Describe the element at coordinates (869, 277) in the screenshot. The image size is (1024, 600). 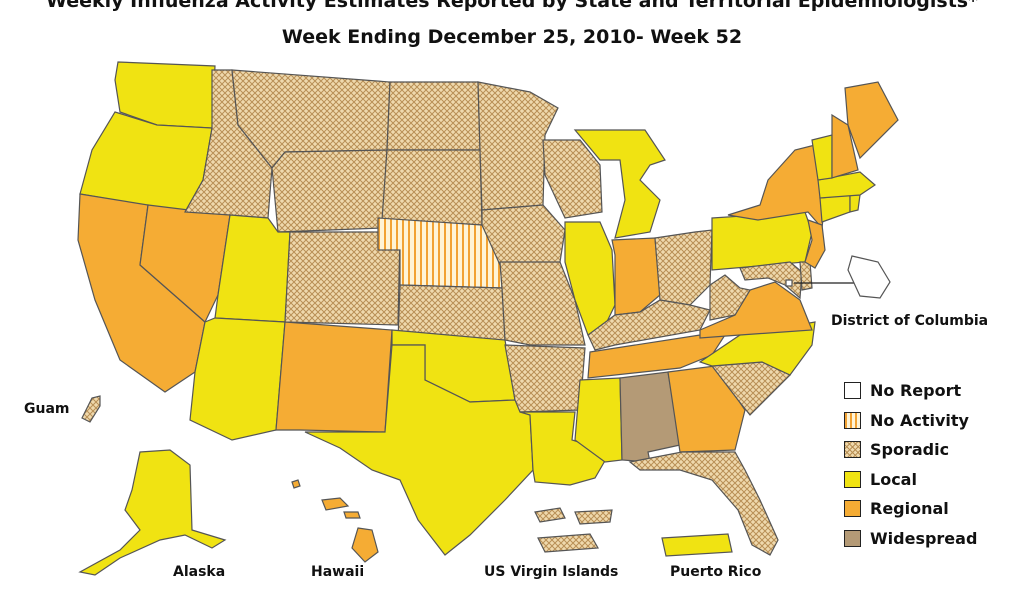
I see `dc-callout-box` at that location.